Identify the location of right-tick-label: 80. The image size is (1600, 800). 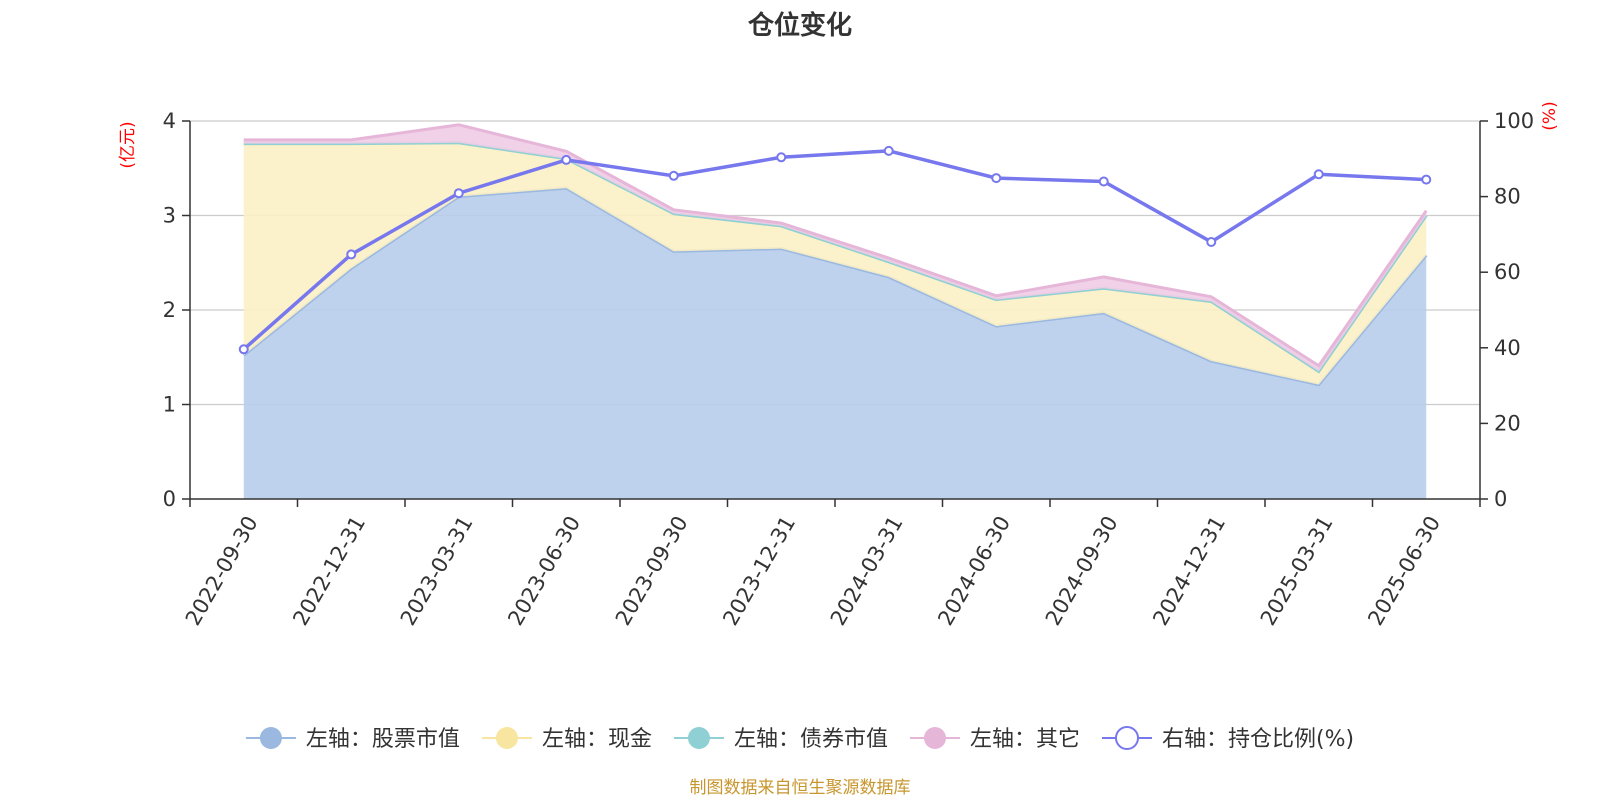
(1507, 197).